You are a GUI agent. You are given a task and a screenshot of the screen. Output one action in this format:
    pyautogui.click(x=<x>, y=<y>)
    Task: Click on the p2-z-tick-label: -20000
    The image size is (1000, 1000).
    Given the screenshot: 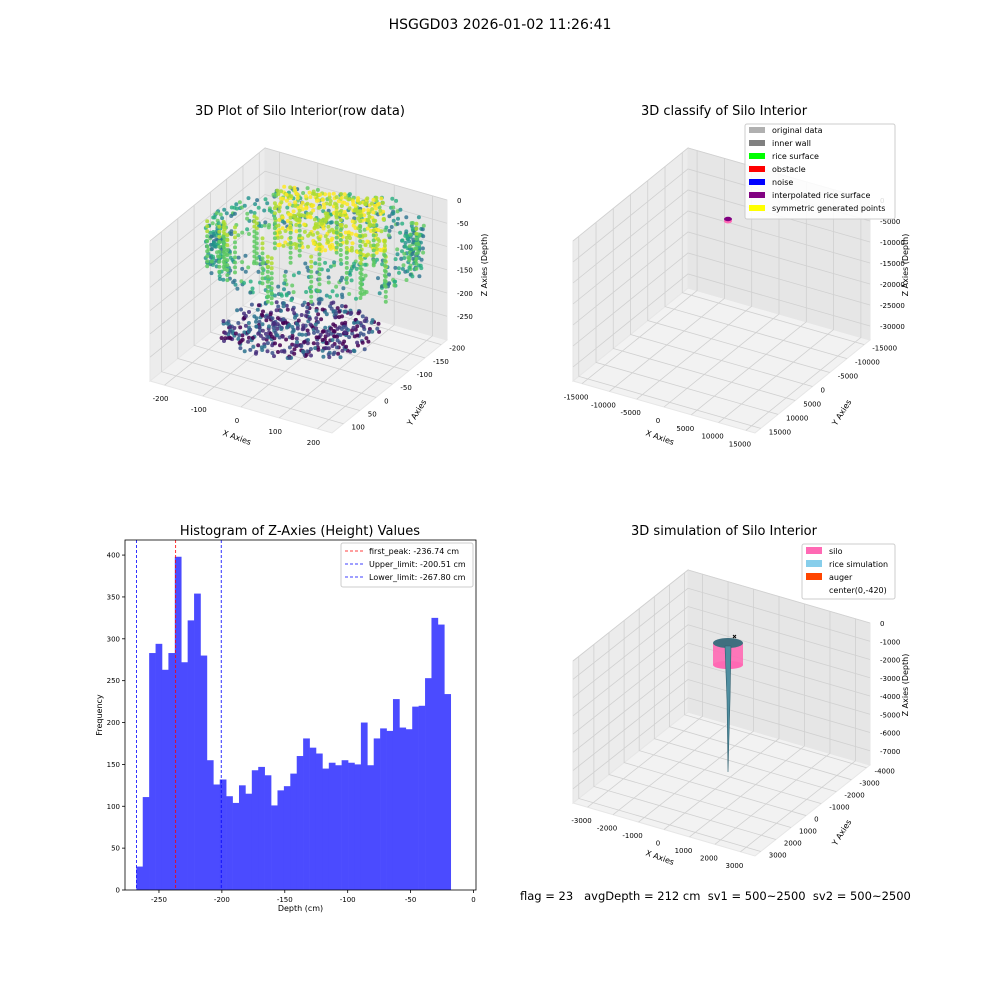 What is the action you would take?
    pyautogui.click(x=892, y=285)
    